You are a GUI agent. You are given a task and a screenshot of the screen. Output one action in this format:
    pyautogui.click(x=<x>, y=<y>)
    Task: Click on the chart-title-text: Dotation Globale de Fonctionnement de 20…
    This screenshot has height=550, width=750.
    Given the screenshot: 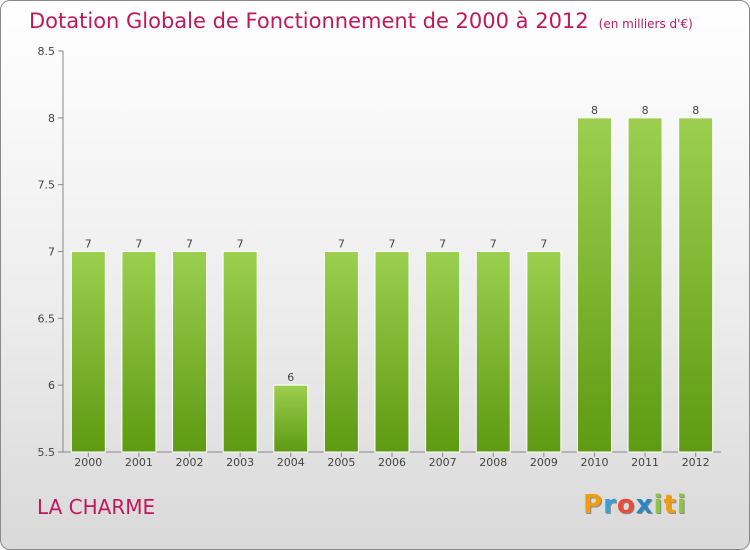 What is the action you would take?
    pyautogui.click(x=309, y=21)
    